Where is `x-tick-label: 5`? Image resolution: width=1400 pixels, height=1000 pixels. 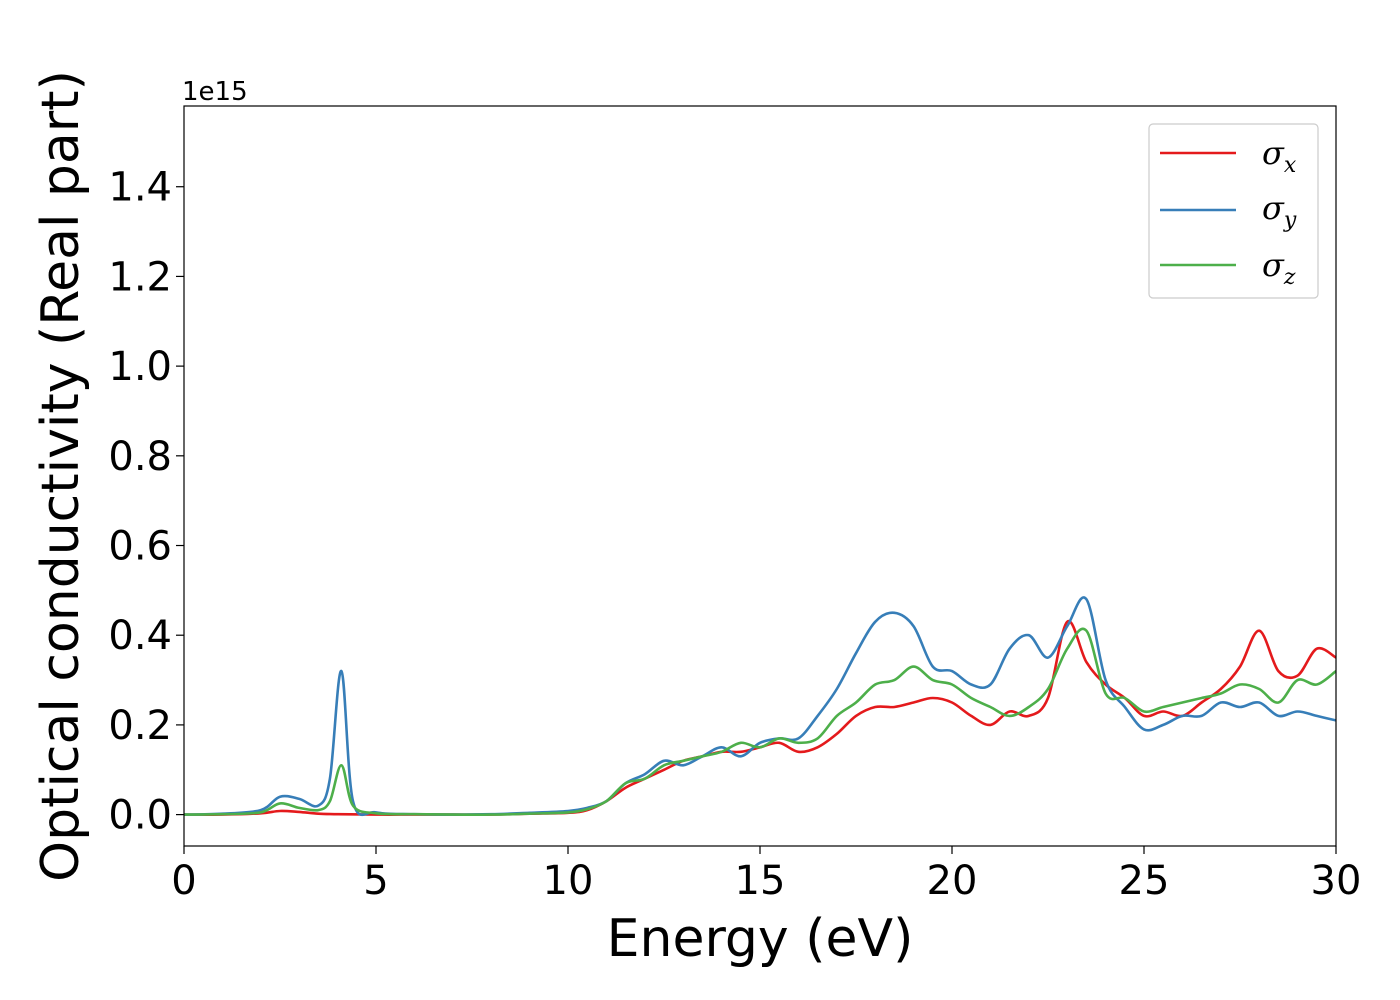
x-tick-label: 5 is located at coordinates (375, 881).